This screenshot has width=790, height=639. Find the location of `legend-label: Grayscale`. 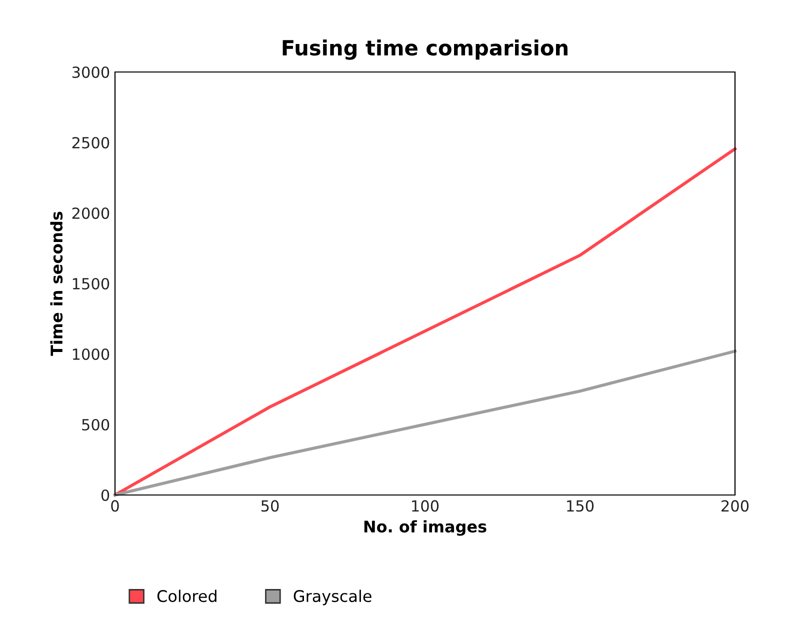

legend-label: Grayscale is located at coordinates (333, 598).